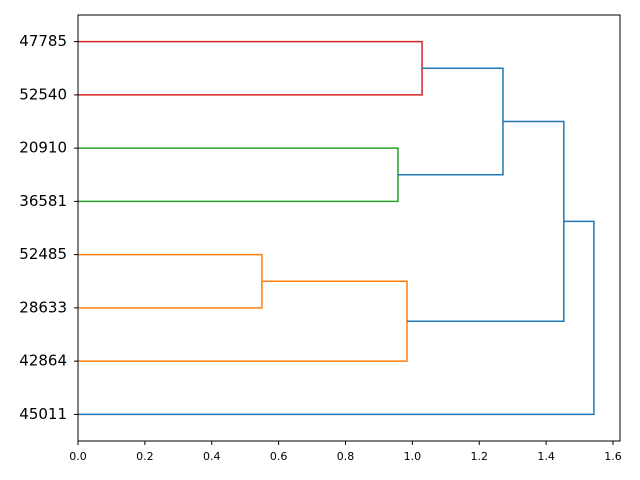 The image size is (640, 480). Describe the element at coordinates (43, 148) in the screenshot. I see `leaf-label: 20910` at that location.